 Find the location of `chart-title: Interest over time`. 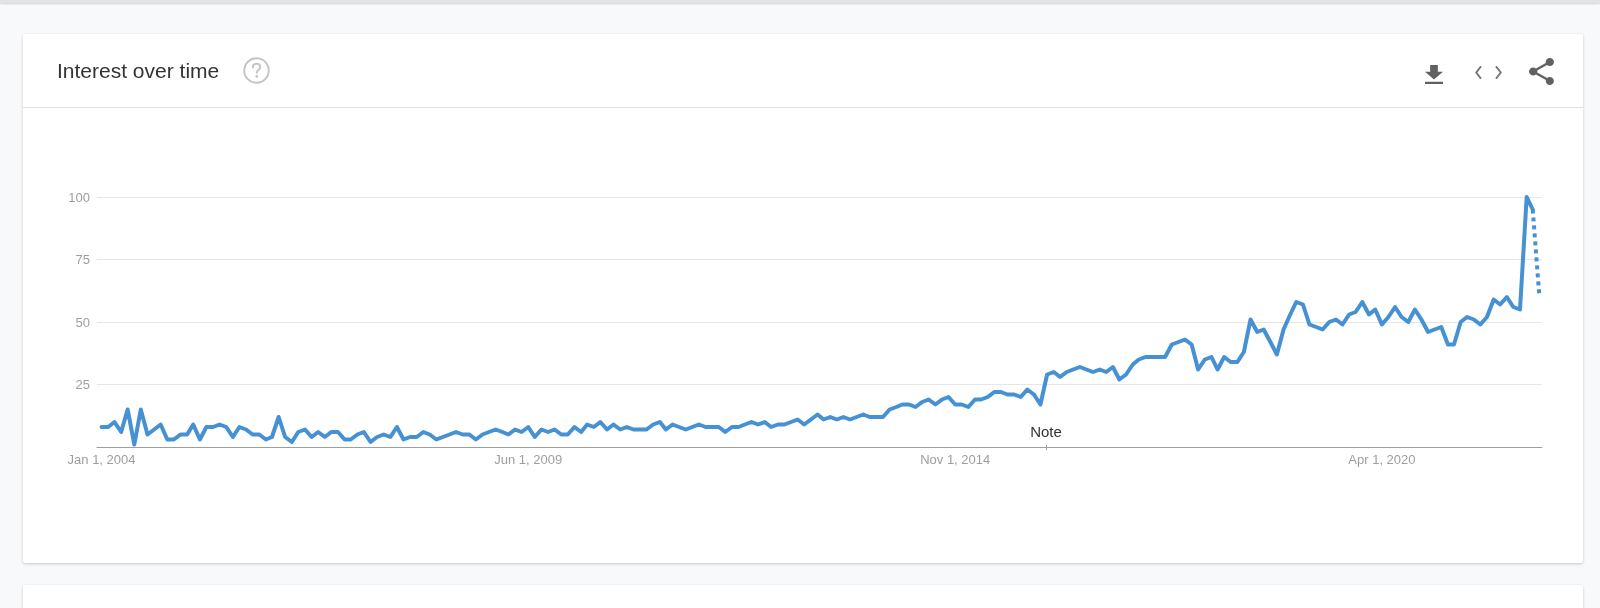

chart-title: Interest over time is located at coordinates (138, 70).